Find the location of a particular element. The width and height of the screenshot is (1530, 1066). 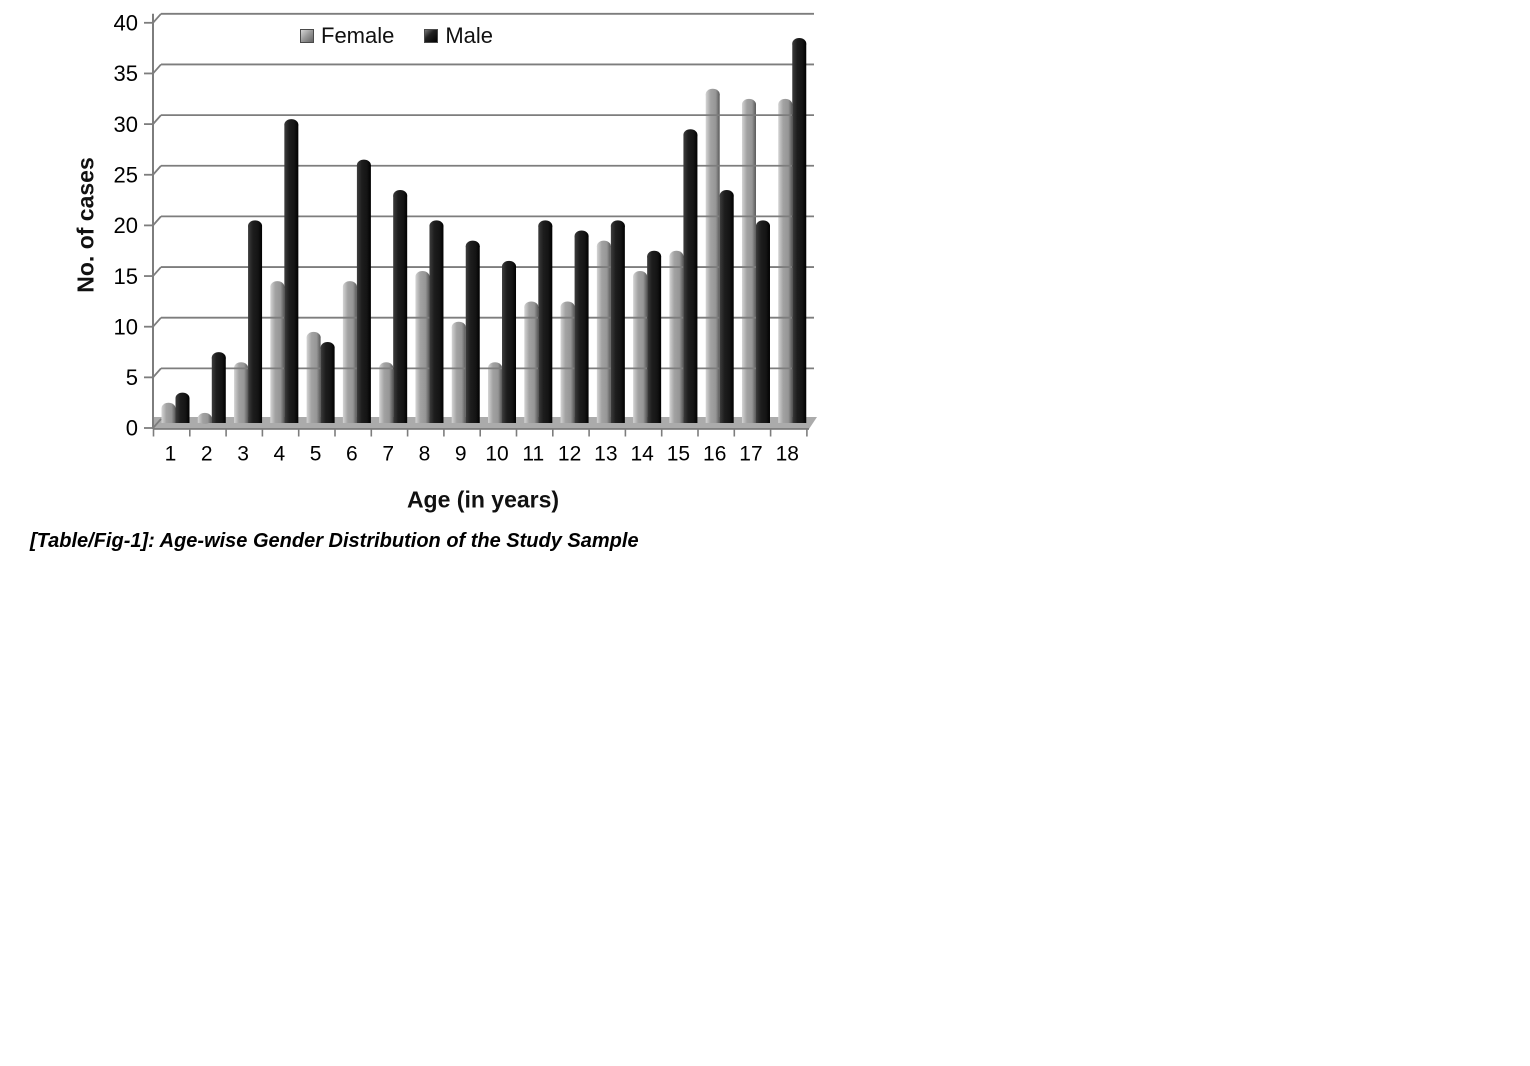

x-tick-label-10: 10 is located at coordinates (496, 453).